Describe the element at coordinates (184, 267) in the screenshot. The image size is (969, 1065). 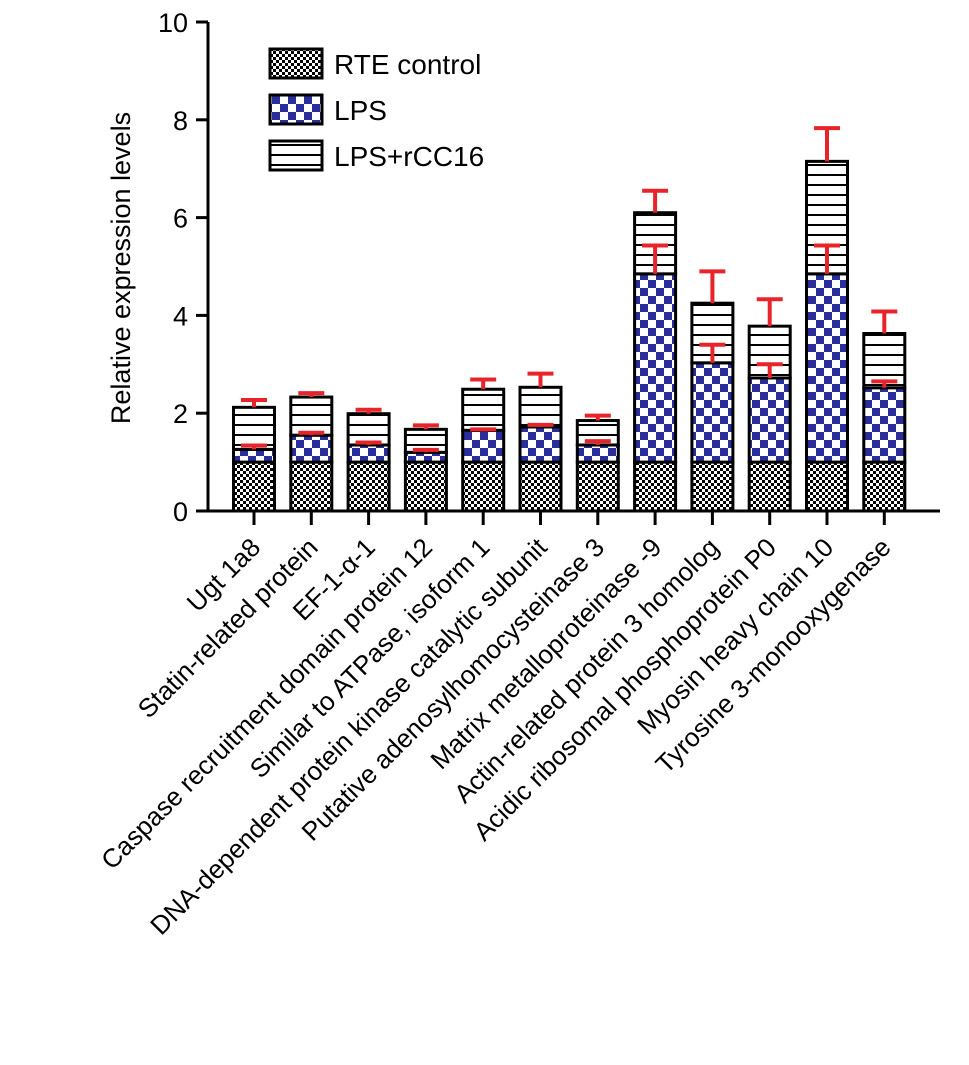
I see `y-axis: 0 2 4 6 8 10` at that location.